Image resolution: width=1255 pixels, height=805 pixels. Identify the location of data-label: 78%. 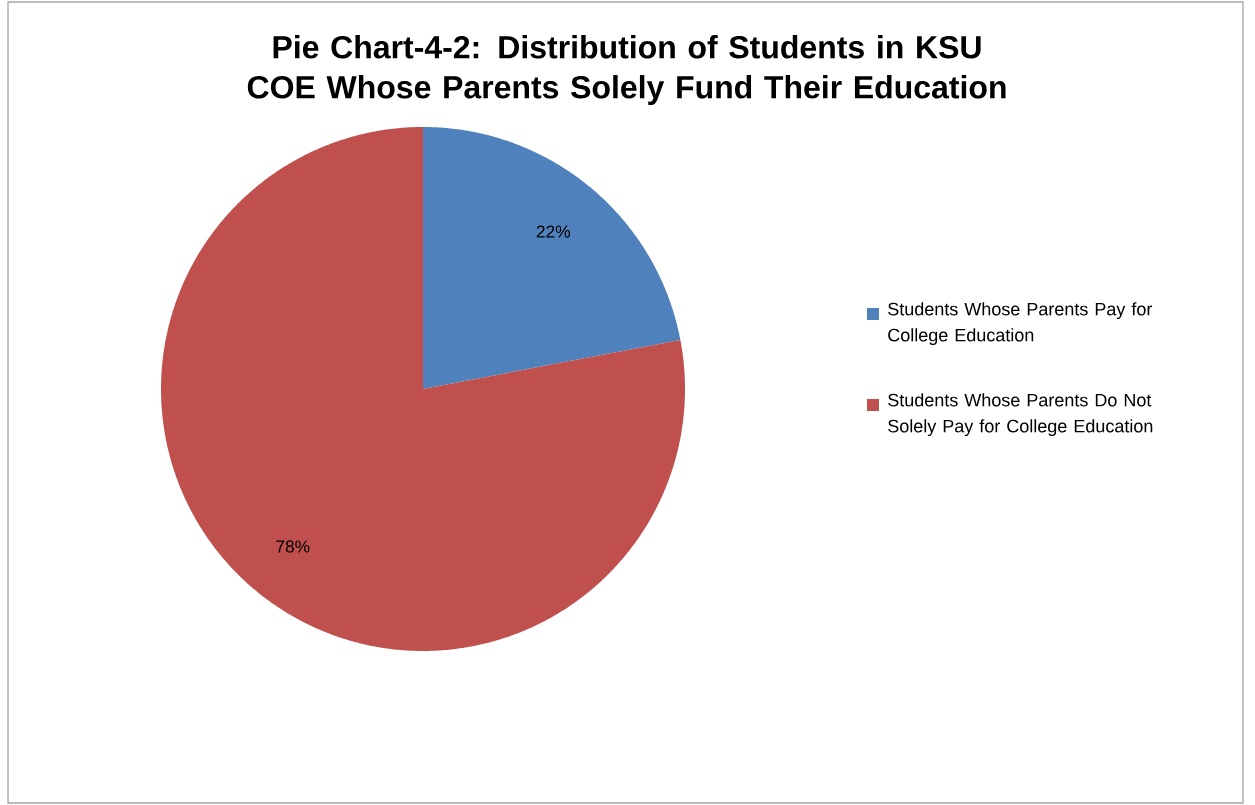
(293, 546).